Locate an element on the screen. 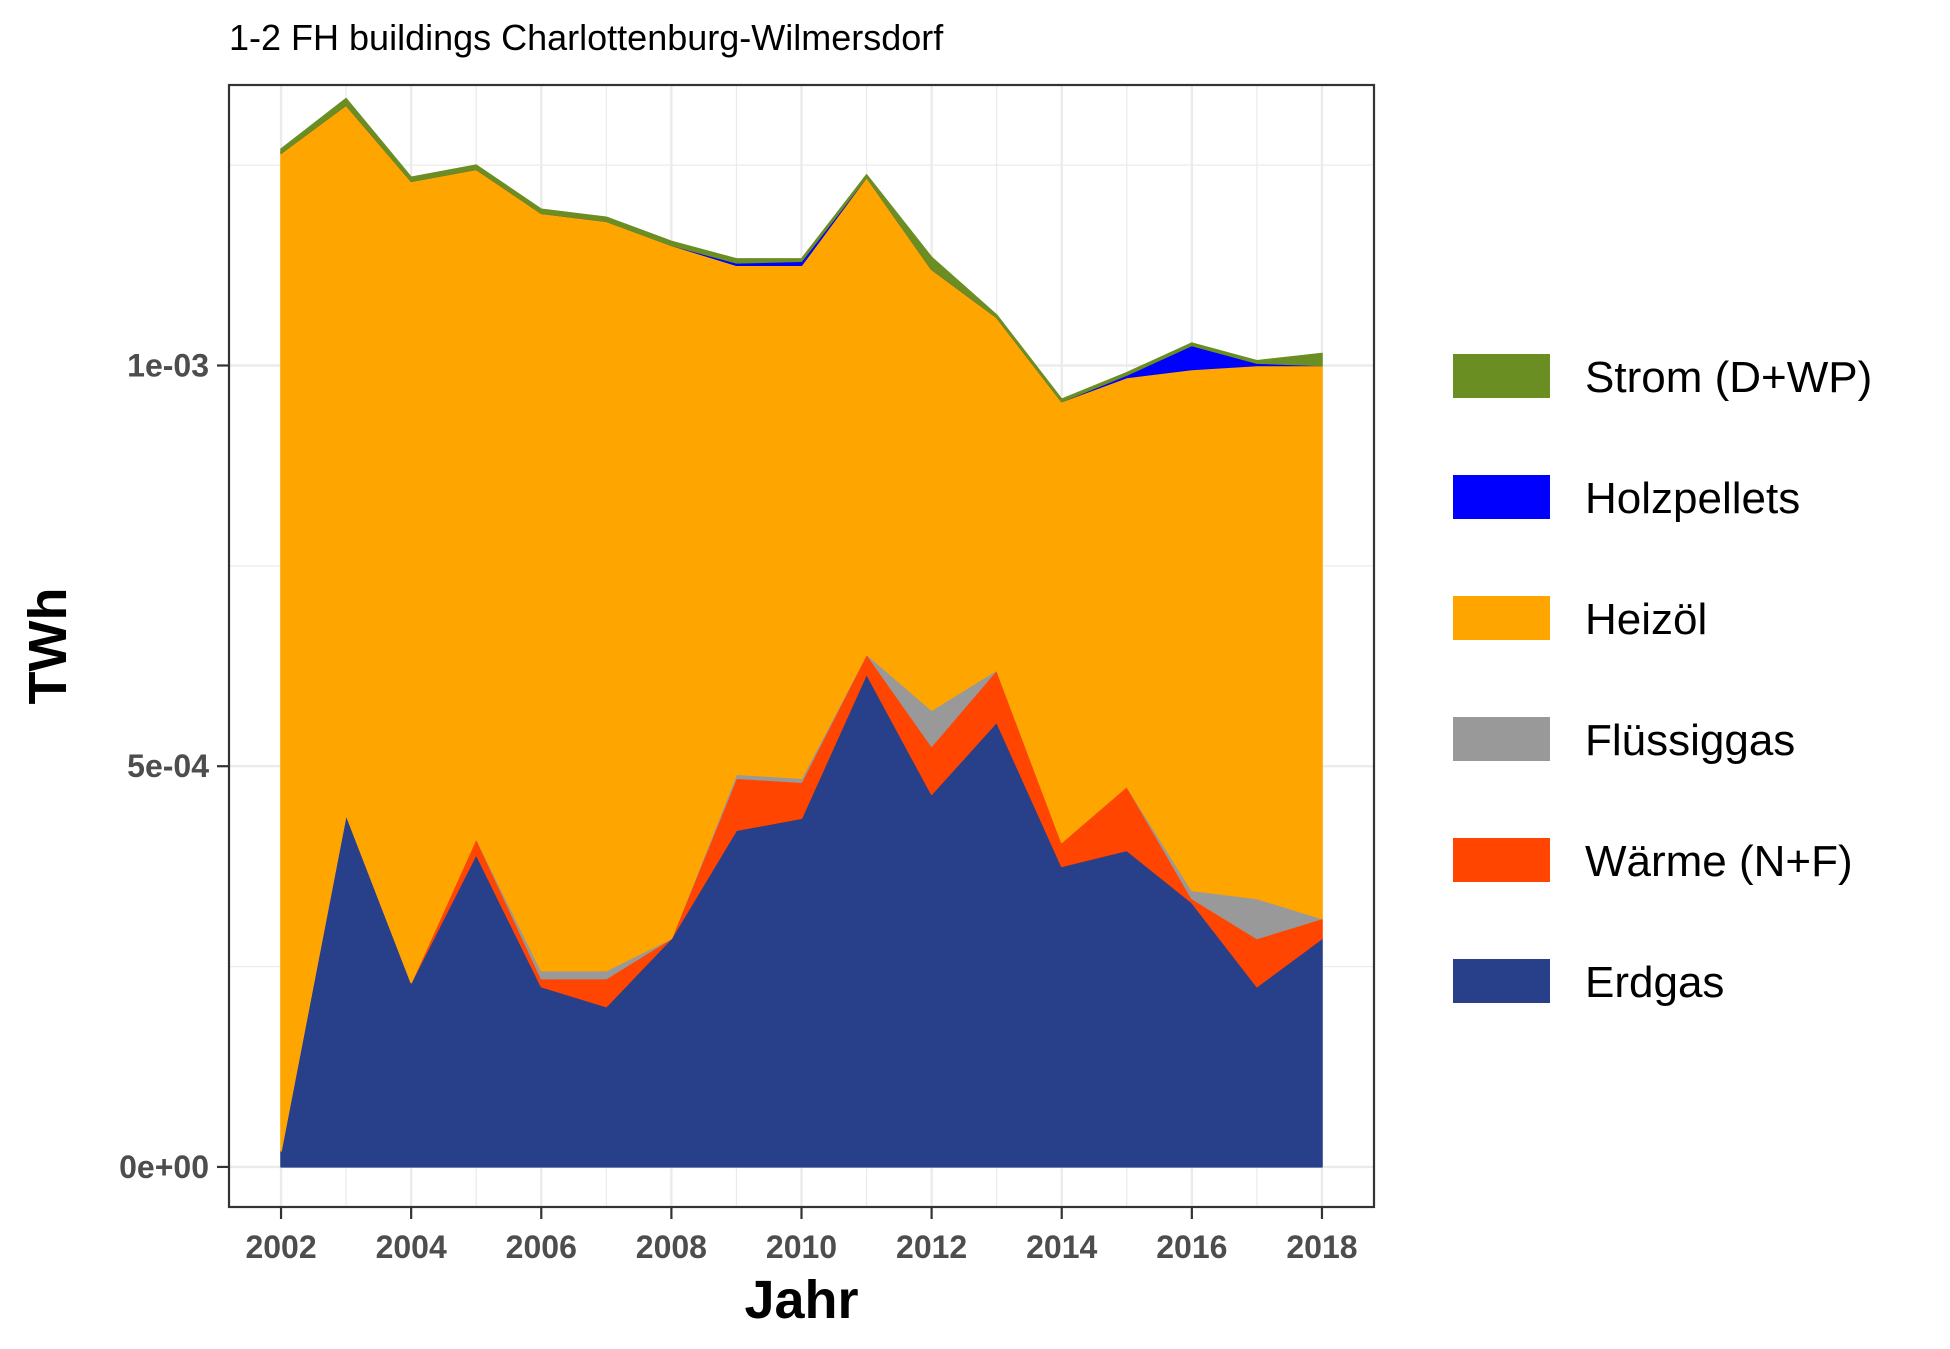 This screenshot has width=1950, height=1349. x-axis: 2002 2004 2006 2008 2010 2012 2014 2016 2018 is located at coordinates (801, 1236).